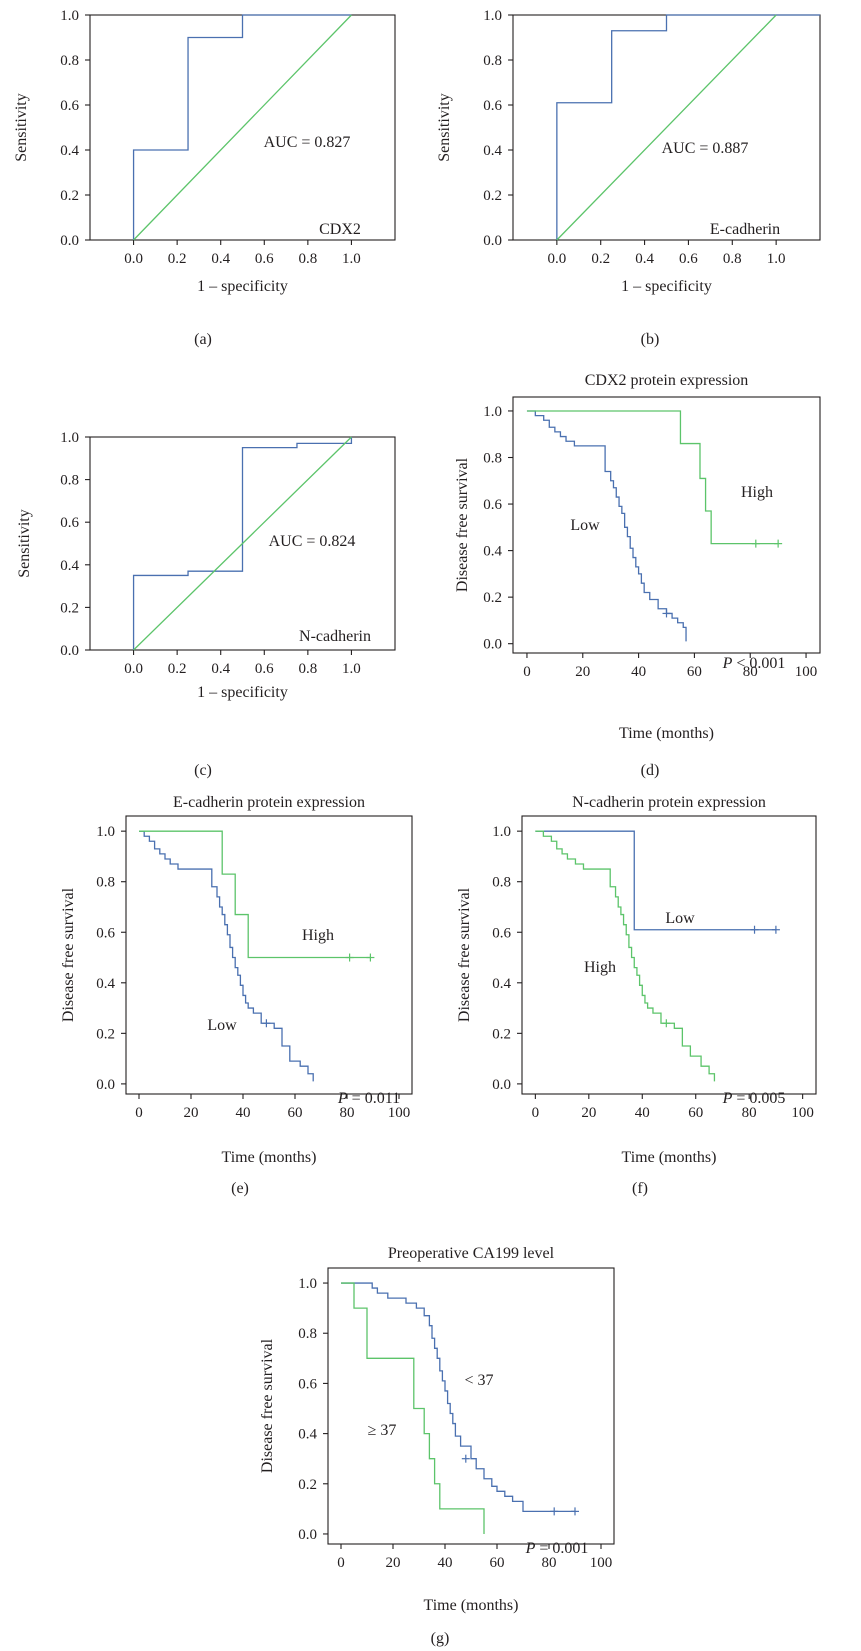  I want to click on chart-title: E-cadherin protein expression, so click(269, 802).